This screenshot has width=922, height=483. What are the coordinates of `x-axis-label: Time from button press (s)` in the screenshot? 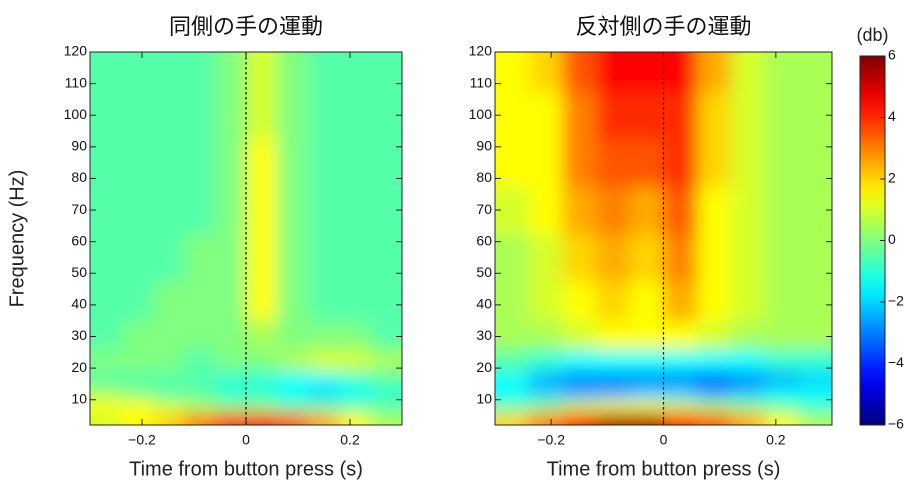 It's located at (664, 469).